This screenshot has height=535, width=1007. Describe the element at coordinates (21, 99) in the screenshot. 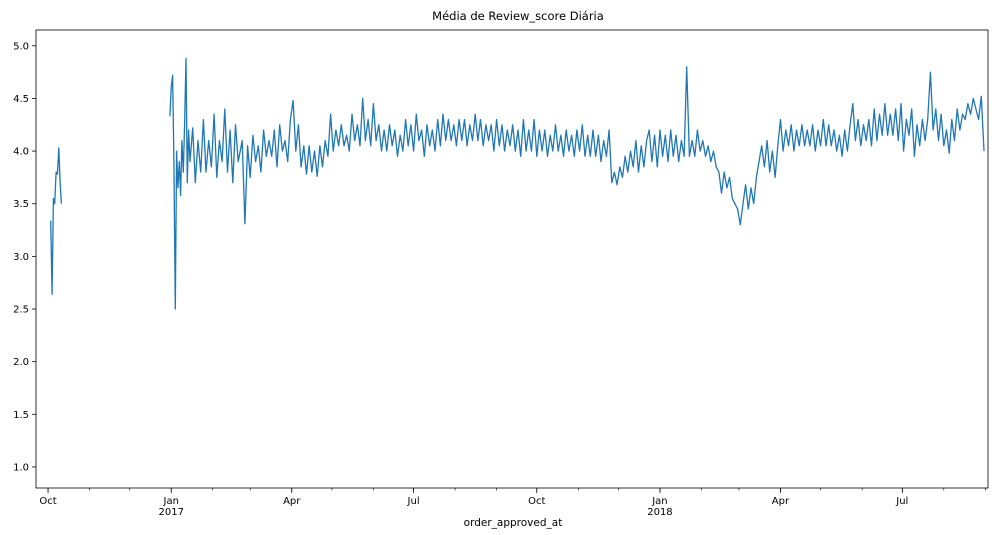

I see `y-tick-label: 4.5` at that location.